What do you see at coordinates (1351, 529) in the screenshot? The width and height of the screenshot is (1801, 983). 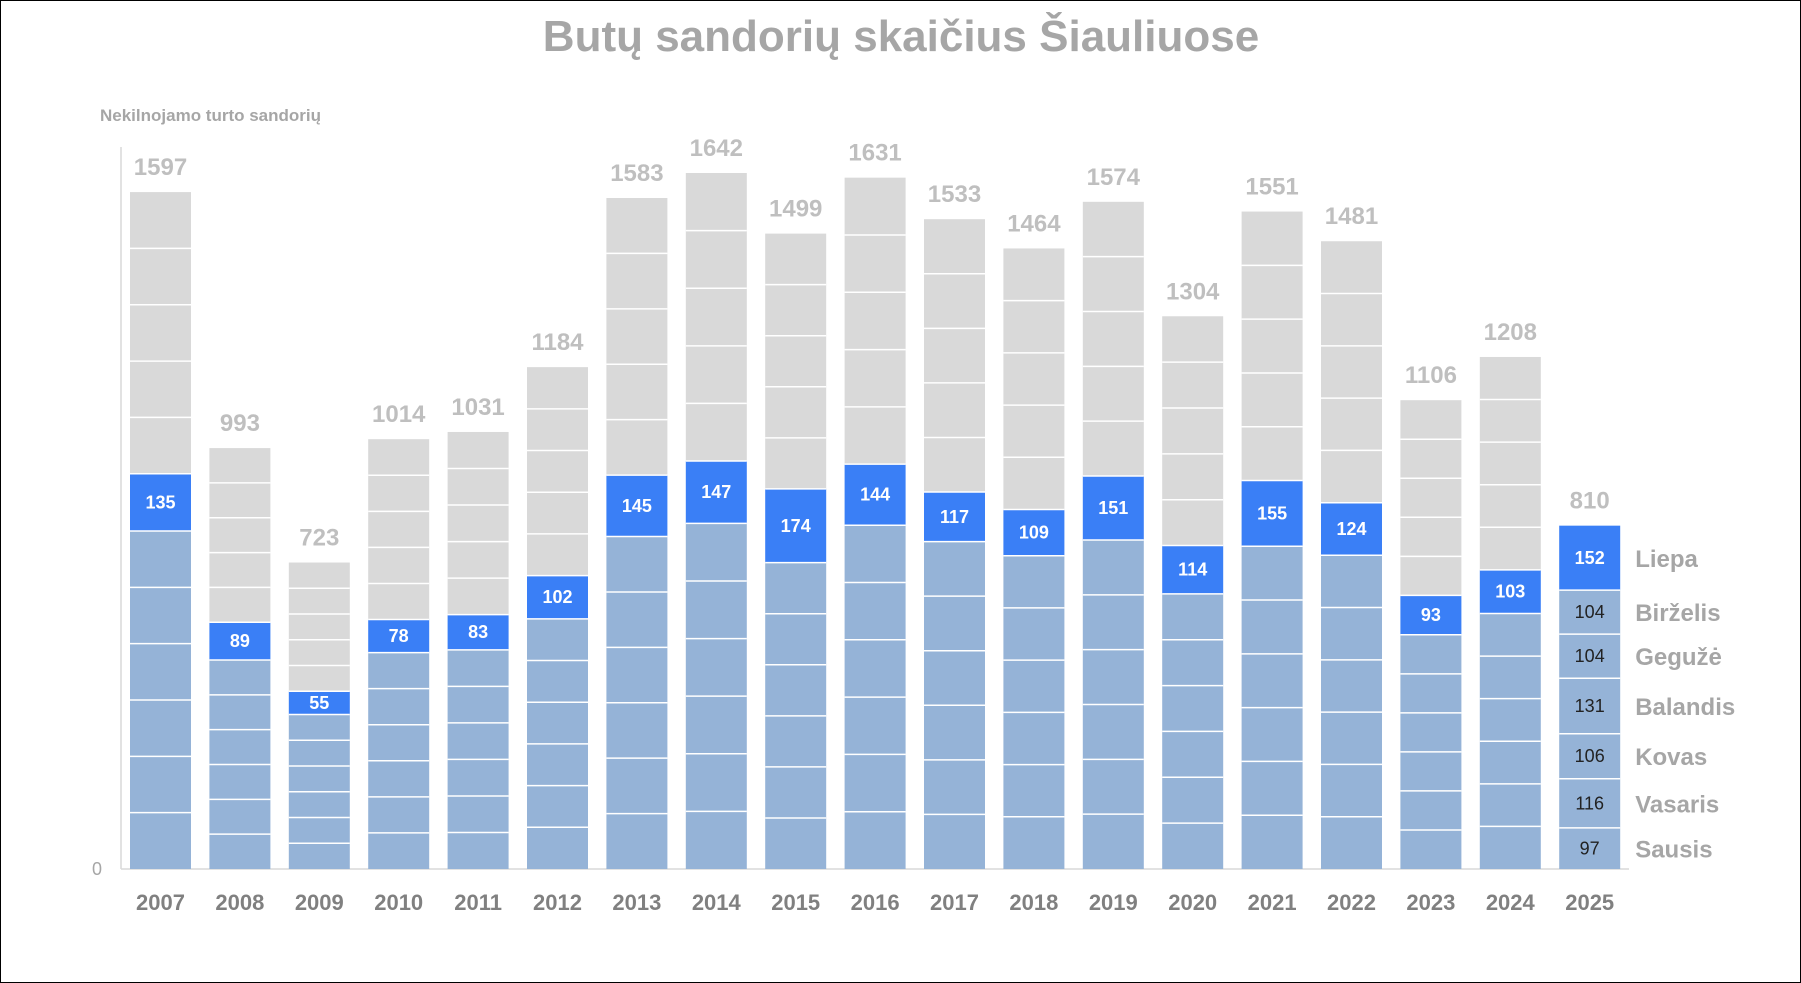 I see `bar-july-2022` at bounding box center [1351, 529].